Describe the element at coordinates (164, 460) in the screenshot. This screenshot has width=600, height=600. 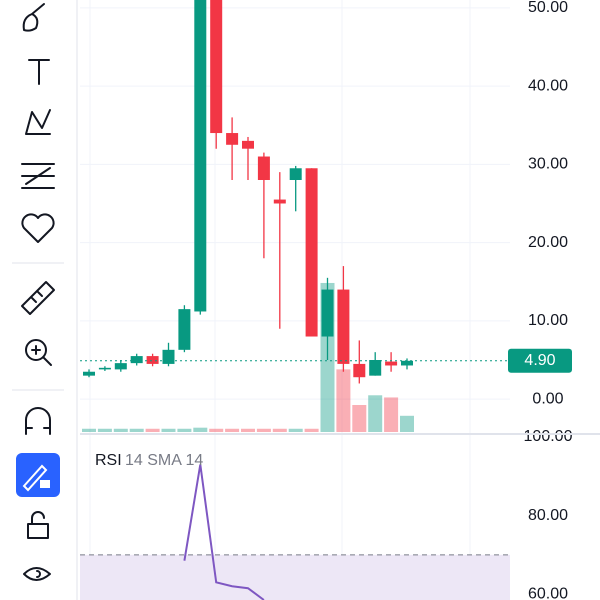
I see `rsi-params: 14 SMA 14` at that location.